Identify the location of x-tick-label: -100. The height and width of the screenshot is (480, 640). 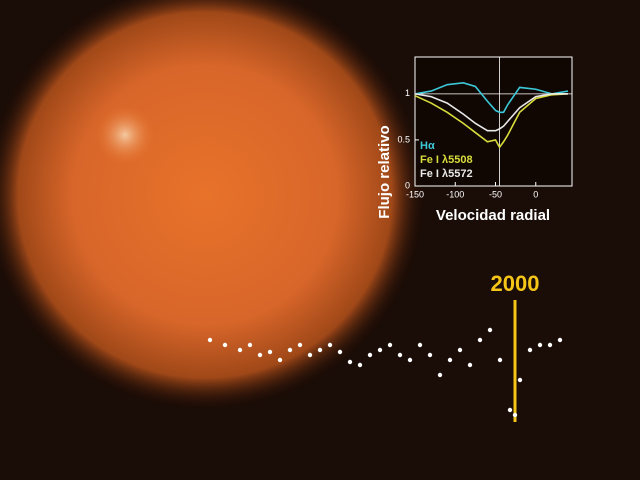
(455, 194).